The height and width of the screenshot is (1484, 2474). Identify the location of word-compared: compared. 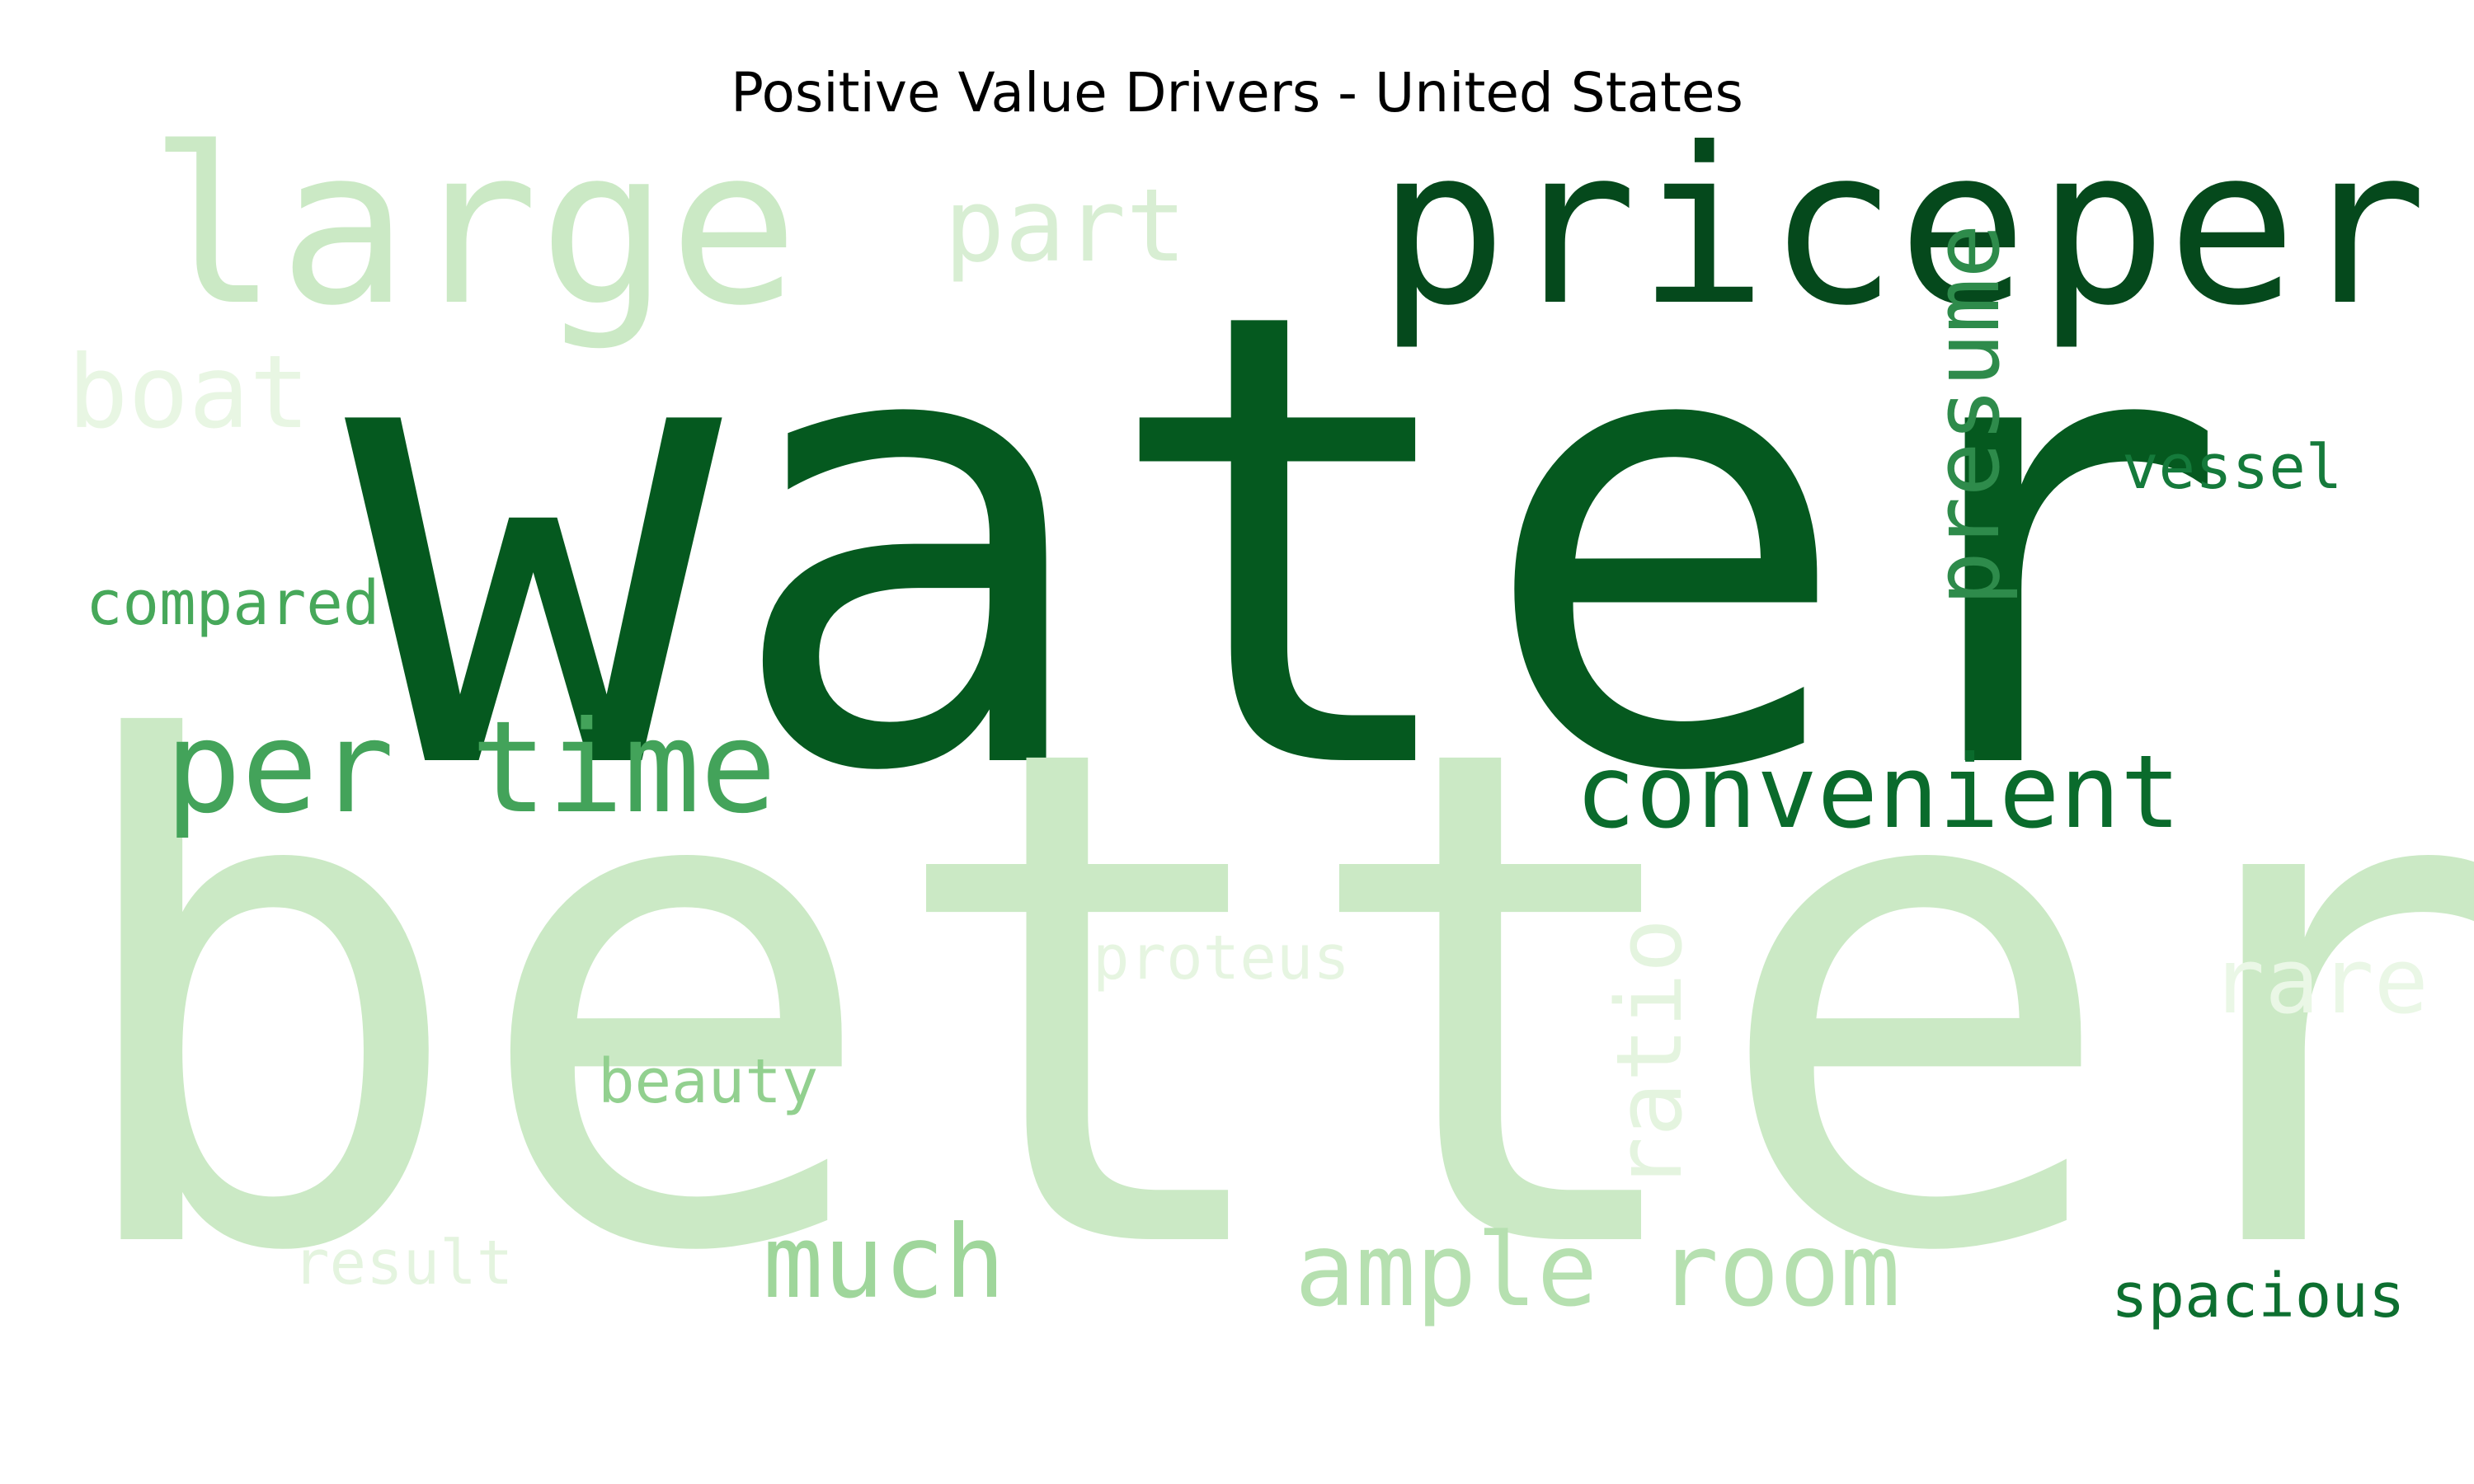
(233, 603).